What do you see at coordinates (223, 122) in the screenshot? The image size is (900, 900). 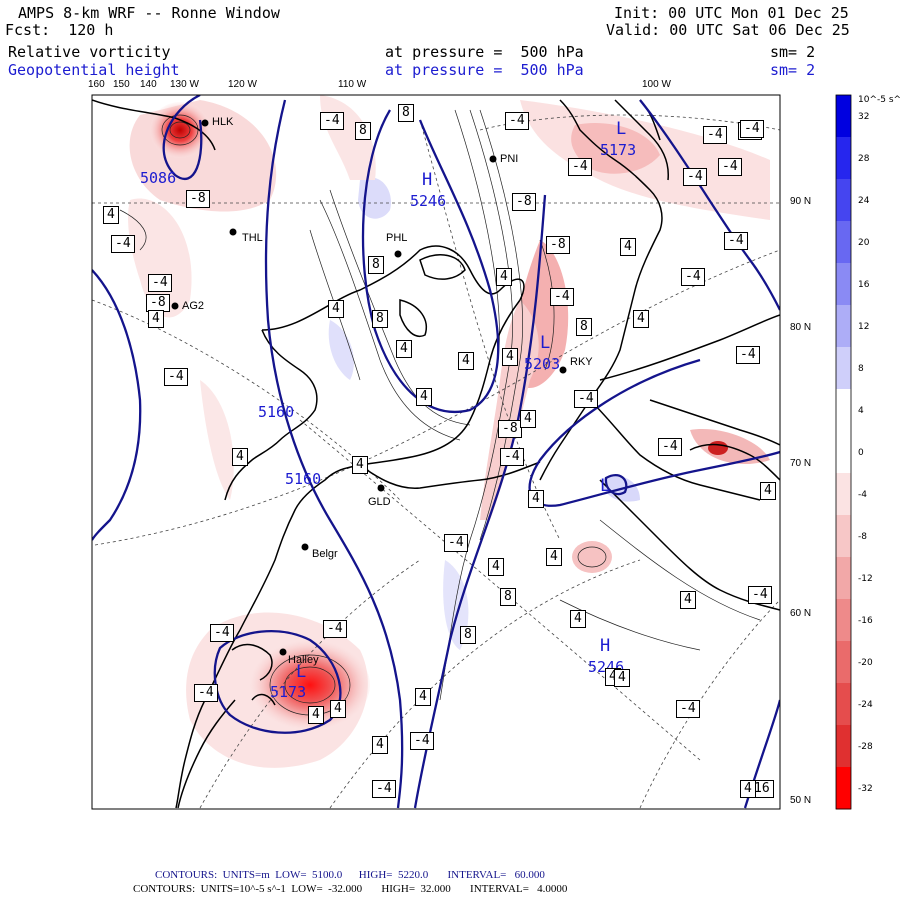 I see `station-label: HLK` at bounding box center [223, 122].